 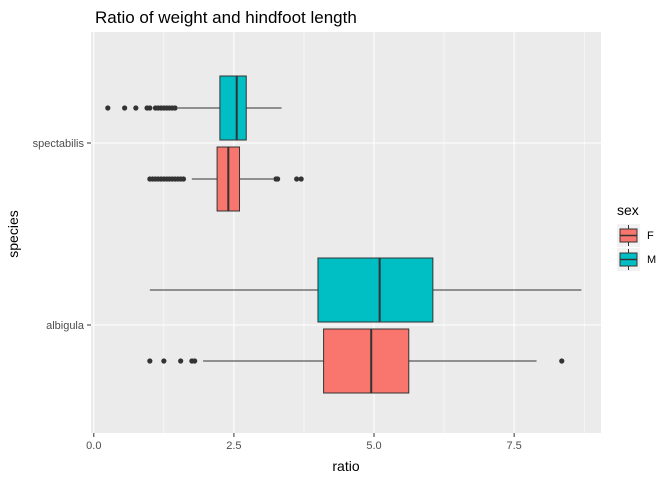 What do you see at coordinates (628, 210) in the screenshot?
I see `legend-title: sex` at bounding box center [628, 210].